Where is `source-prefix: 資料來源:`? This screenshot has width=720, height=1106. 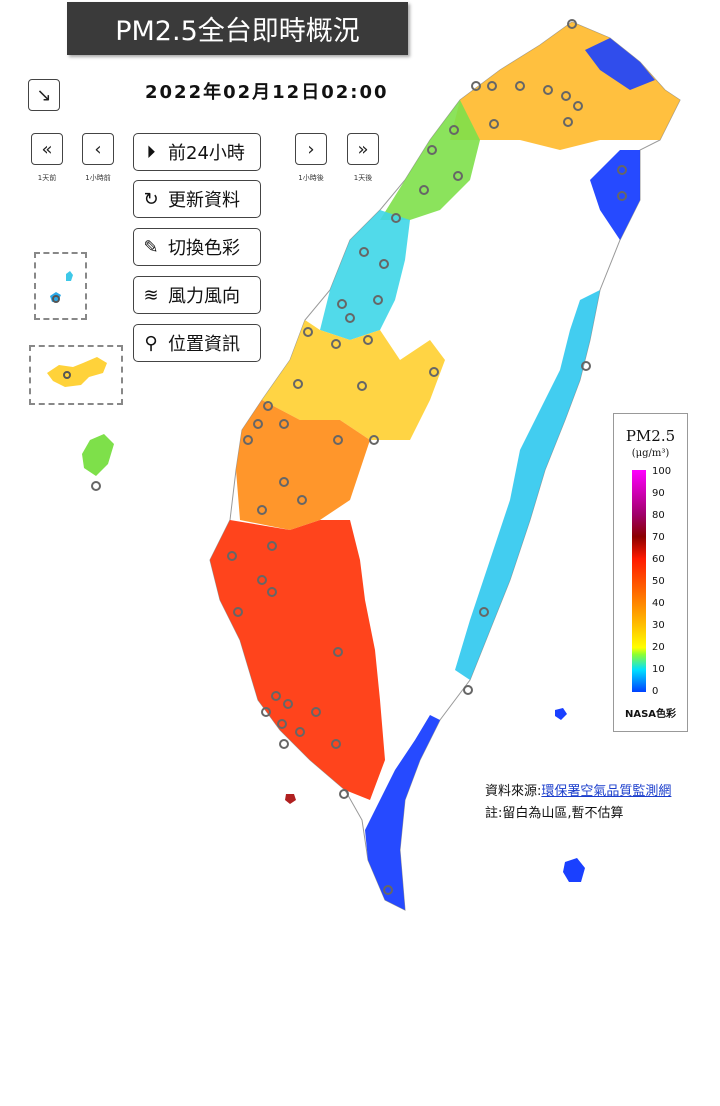 source-prefix: 資料來源: is located at coordinates (513, 791).